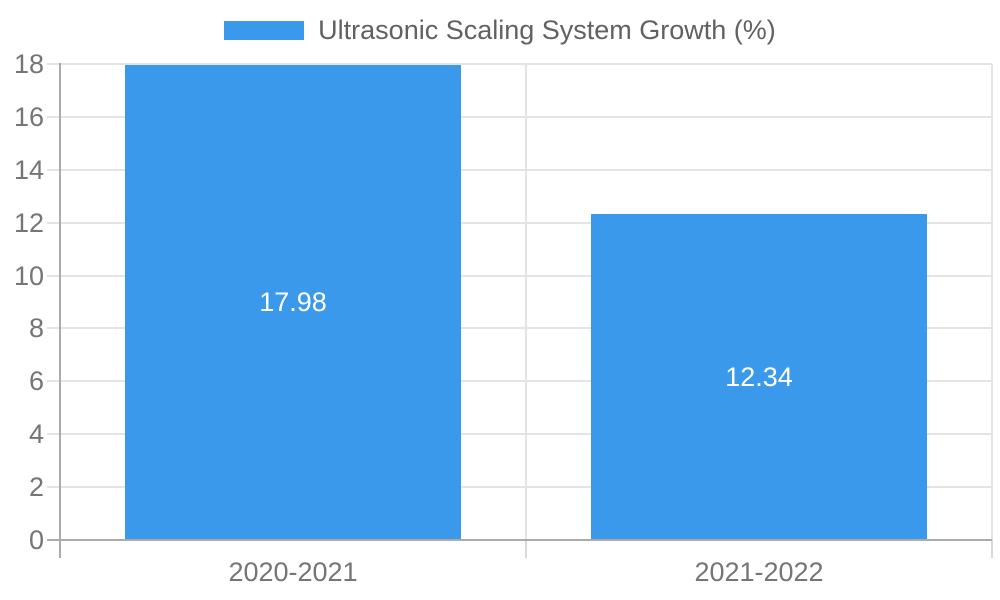  What do you see at coordinates (28, 275) in the screenshot?
I see `y-axis-tick-label: 10` at bounding box center [28, 275].